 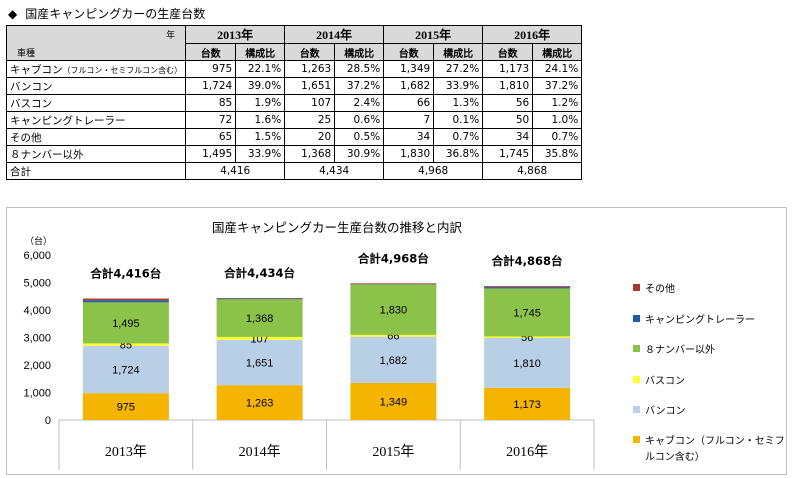 I want to click on document-title-text: 国産キャンピングカーの生産台数, so click(x=115, y=14).